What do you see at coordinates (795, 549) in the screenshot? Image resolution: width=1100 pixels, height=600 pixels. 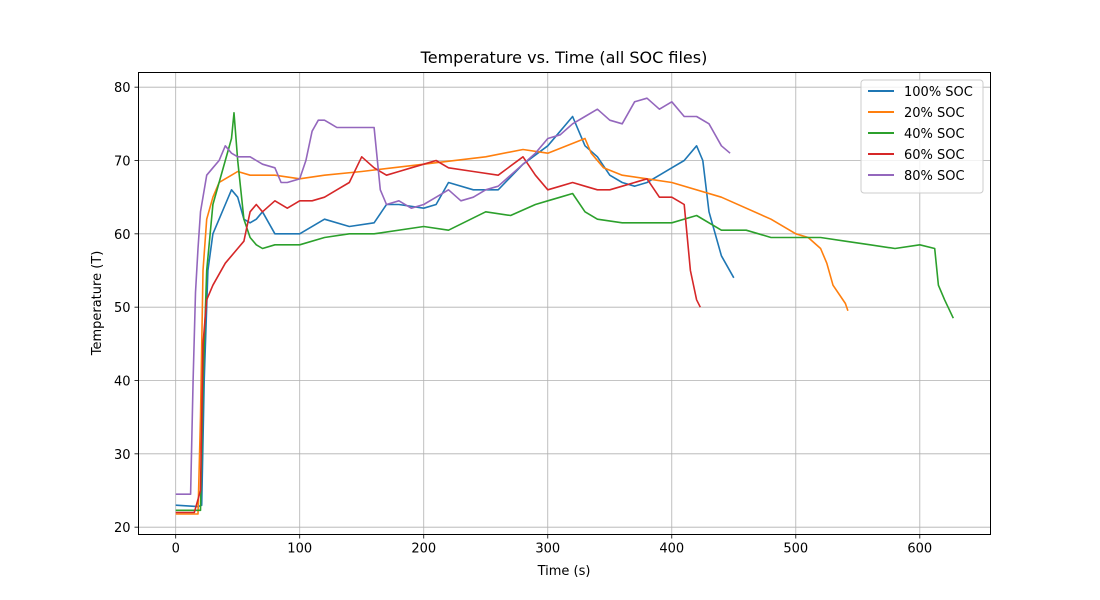 I see `x-tick-label: 500` at bounding box center [795, 549].